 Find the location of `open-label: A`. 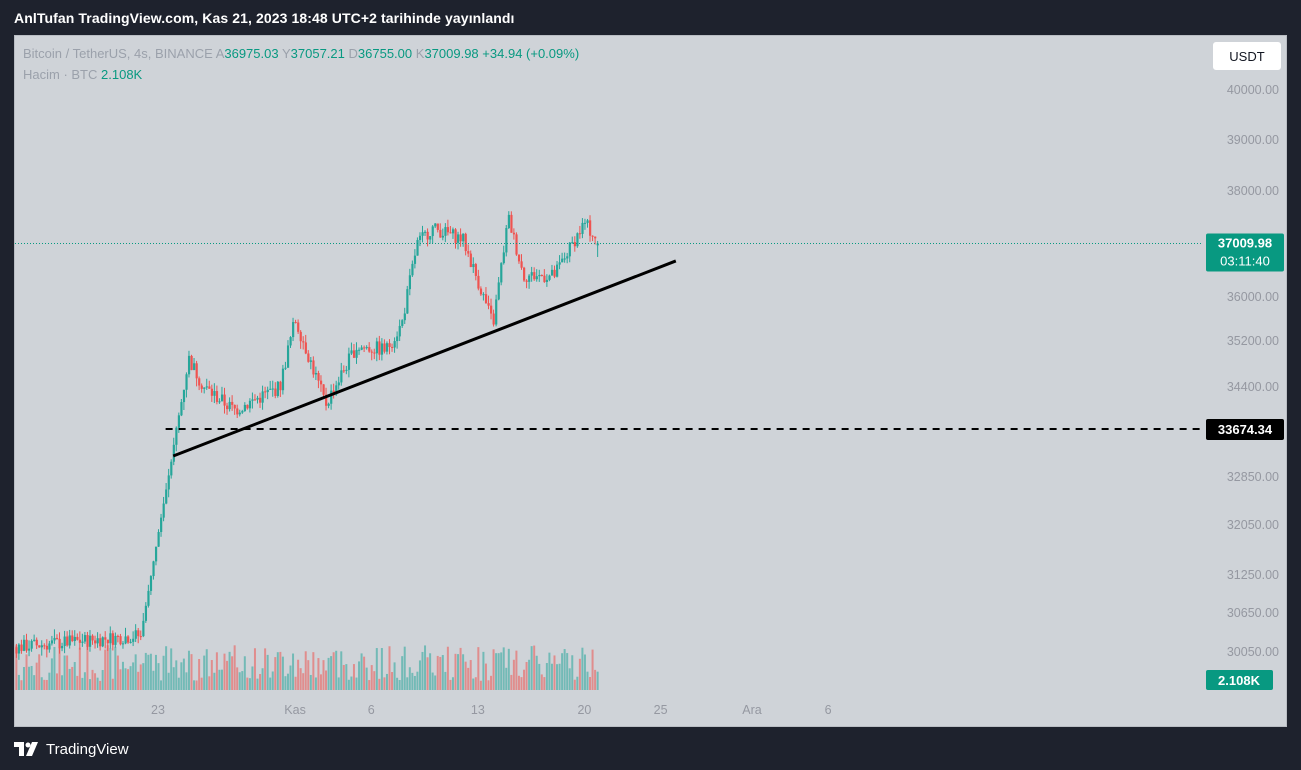

open-label: A is located at coordinates (220, 53).